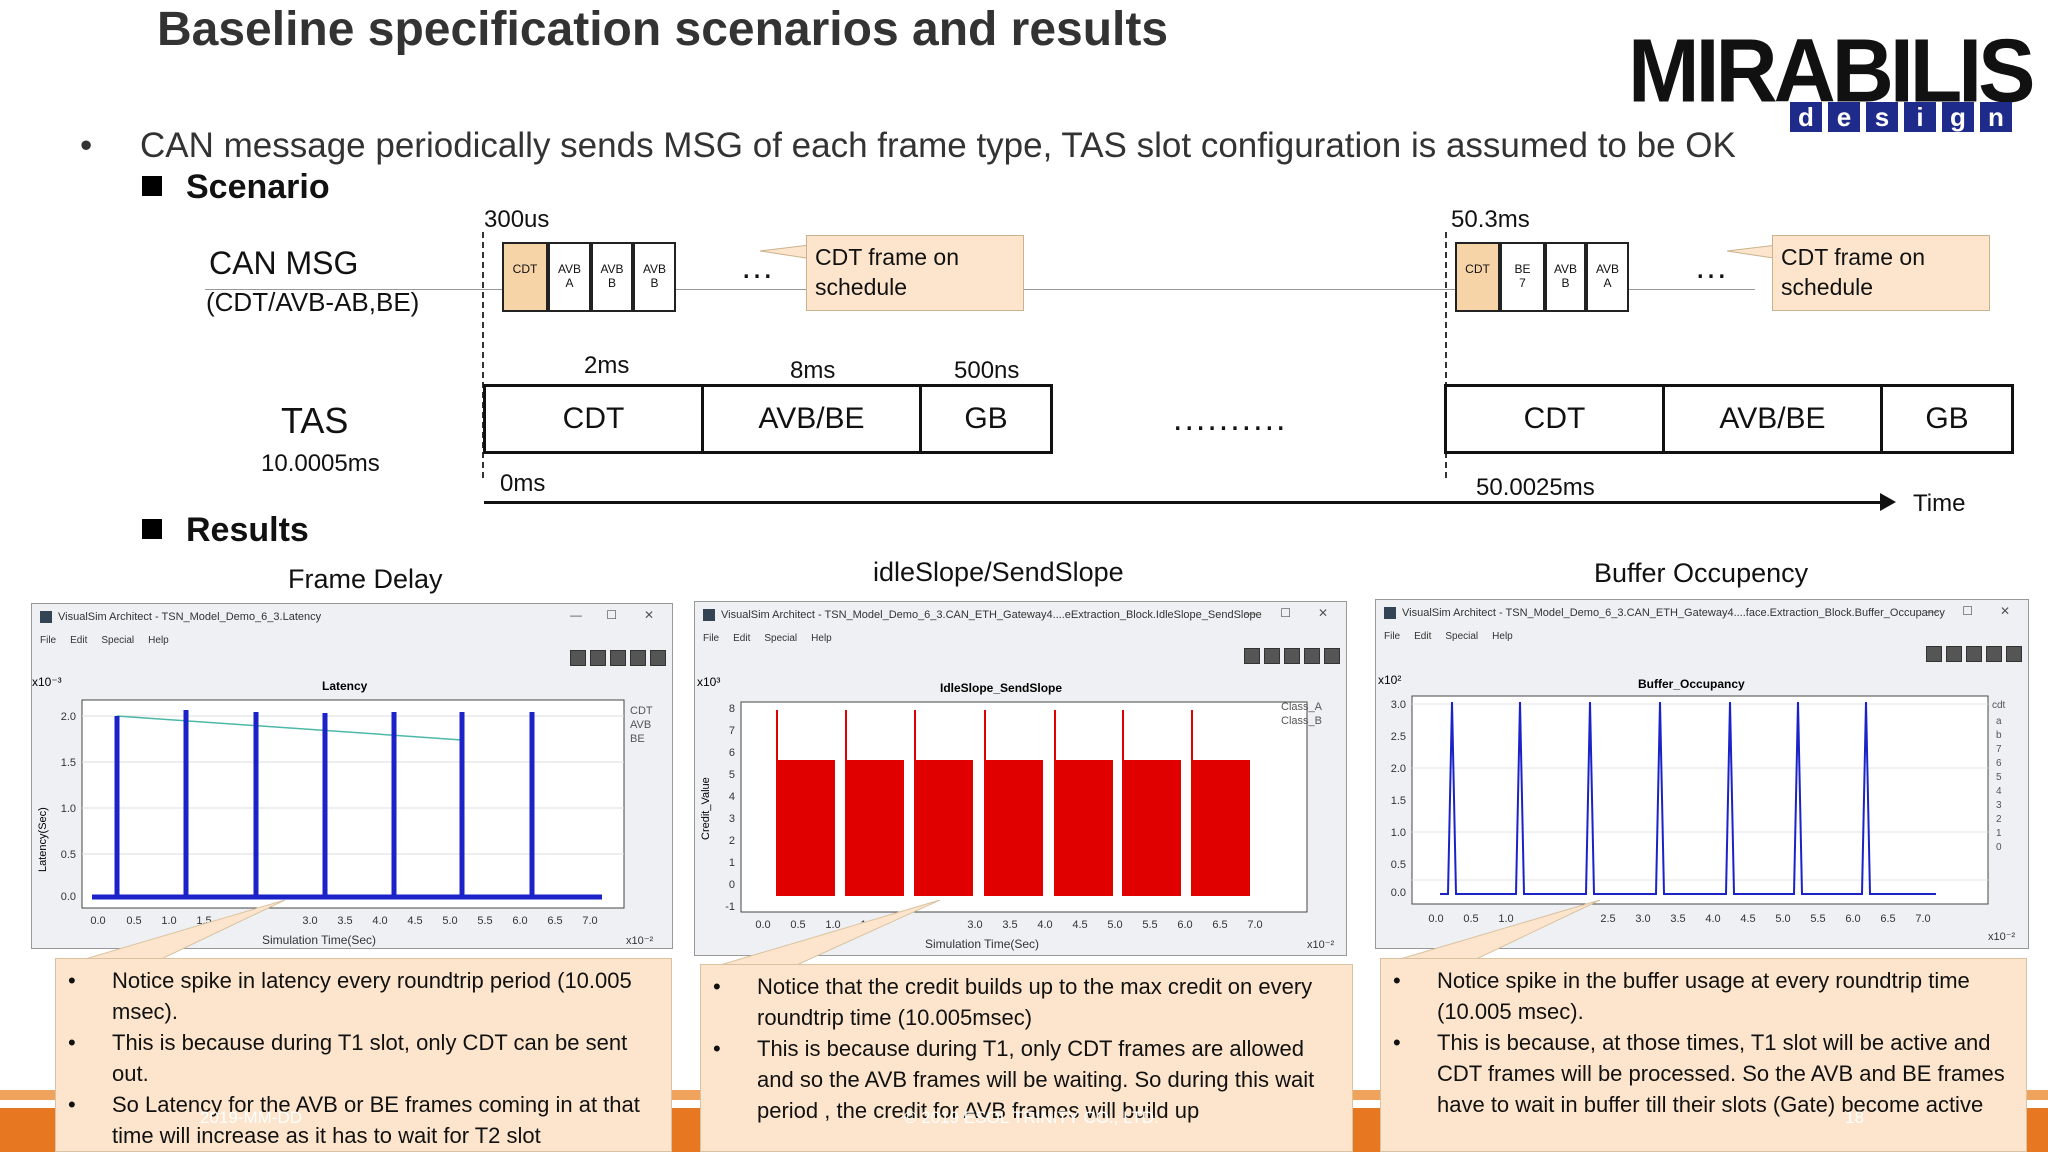  What do you see at coordinates (1999, 749) in the screenshot?
I see `legend-label: 7` at bounding box center [1999, 749].